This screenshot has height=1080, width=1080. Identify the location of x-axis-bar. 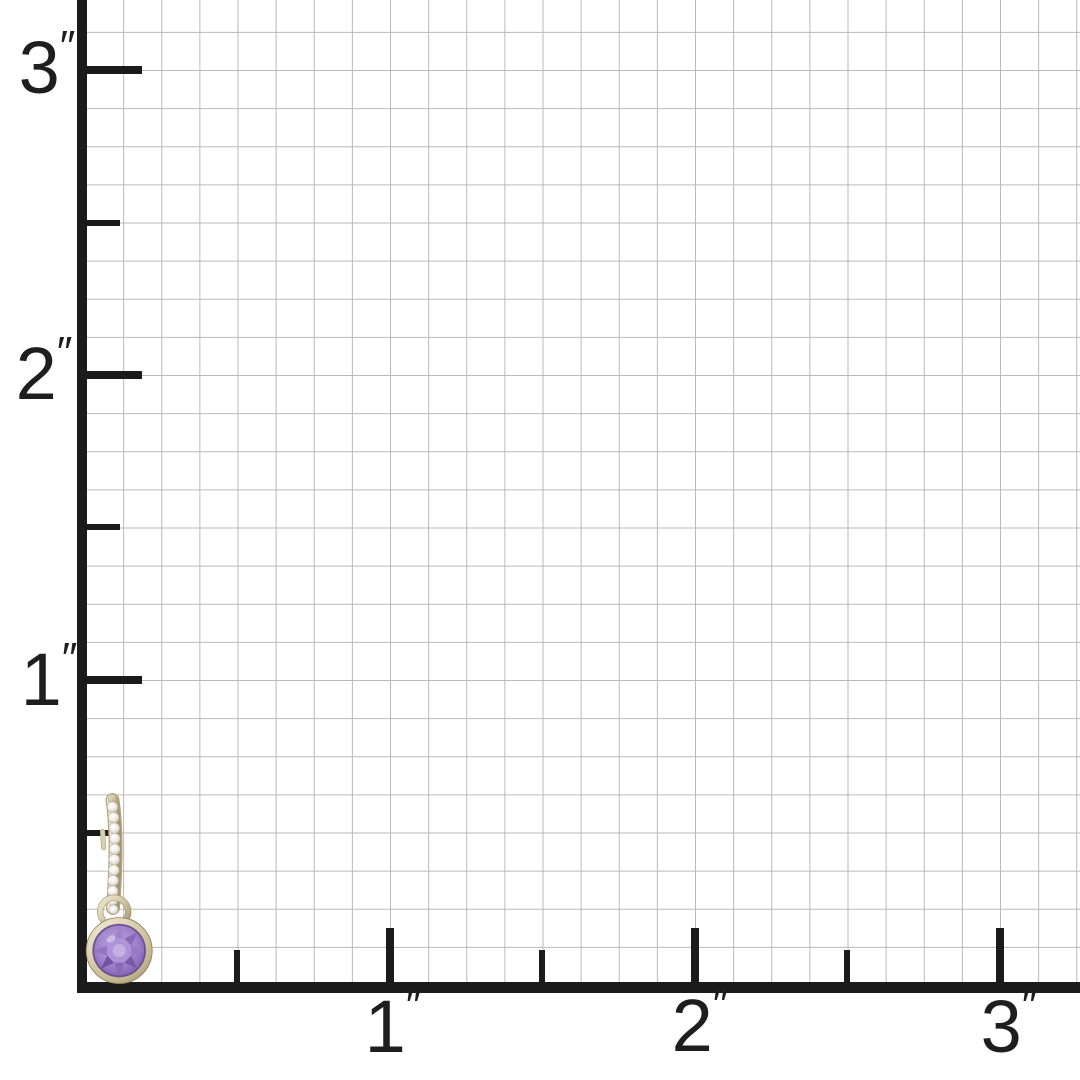
(578, 987).